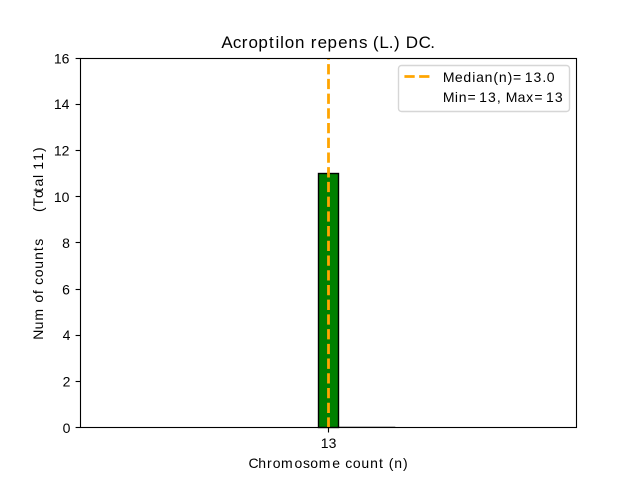  Describe the element at coordinates (62, 58) in the screenshot. I see `svg-text: 16` at that location.